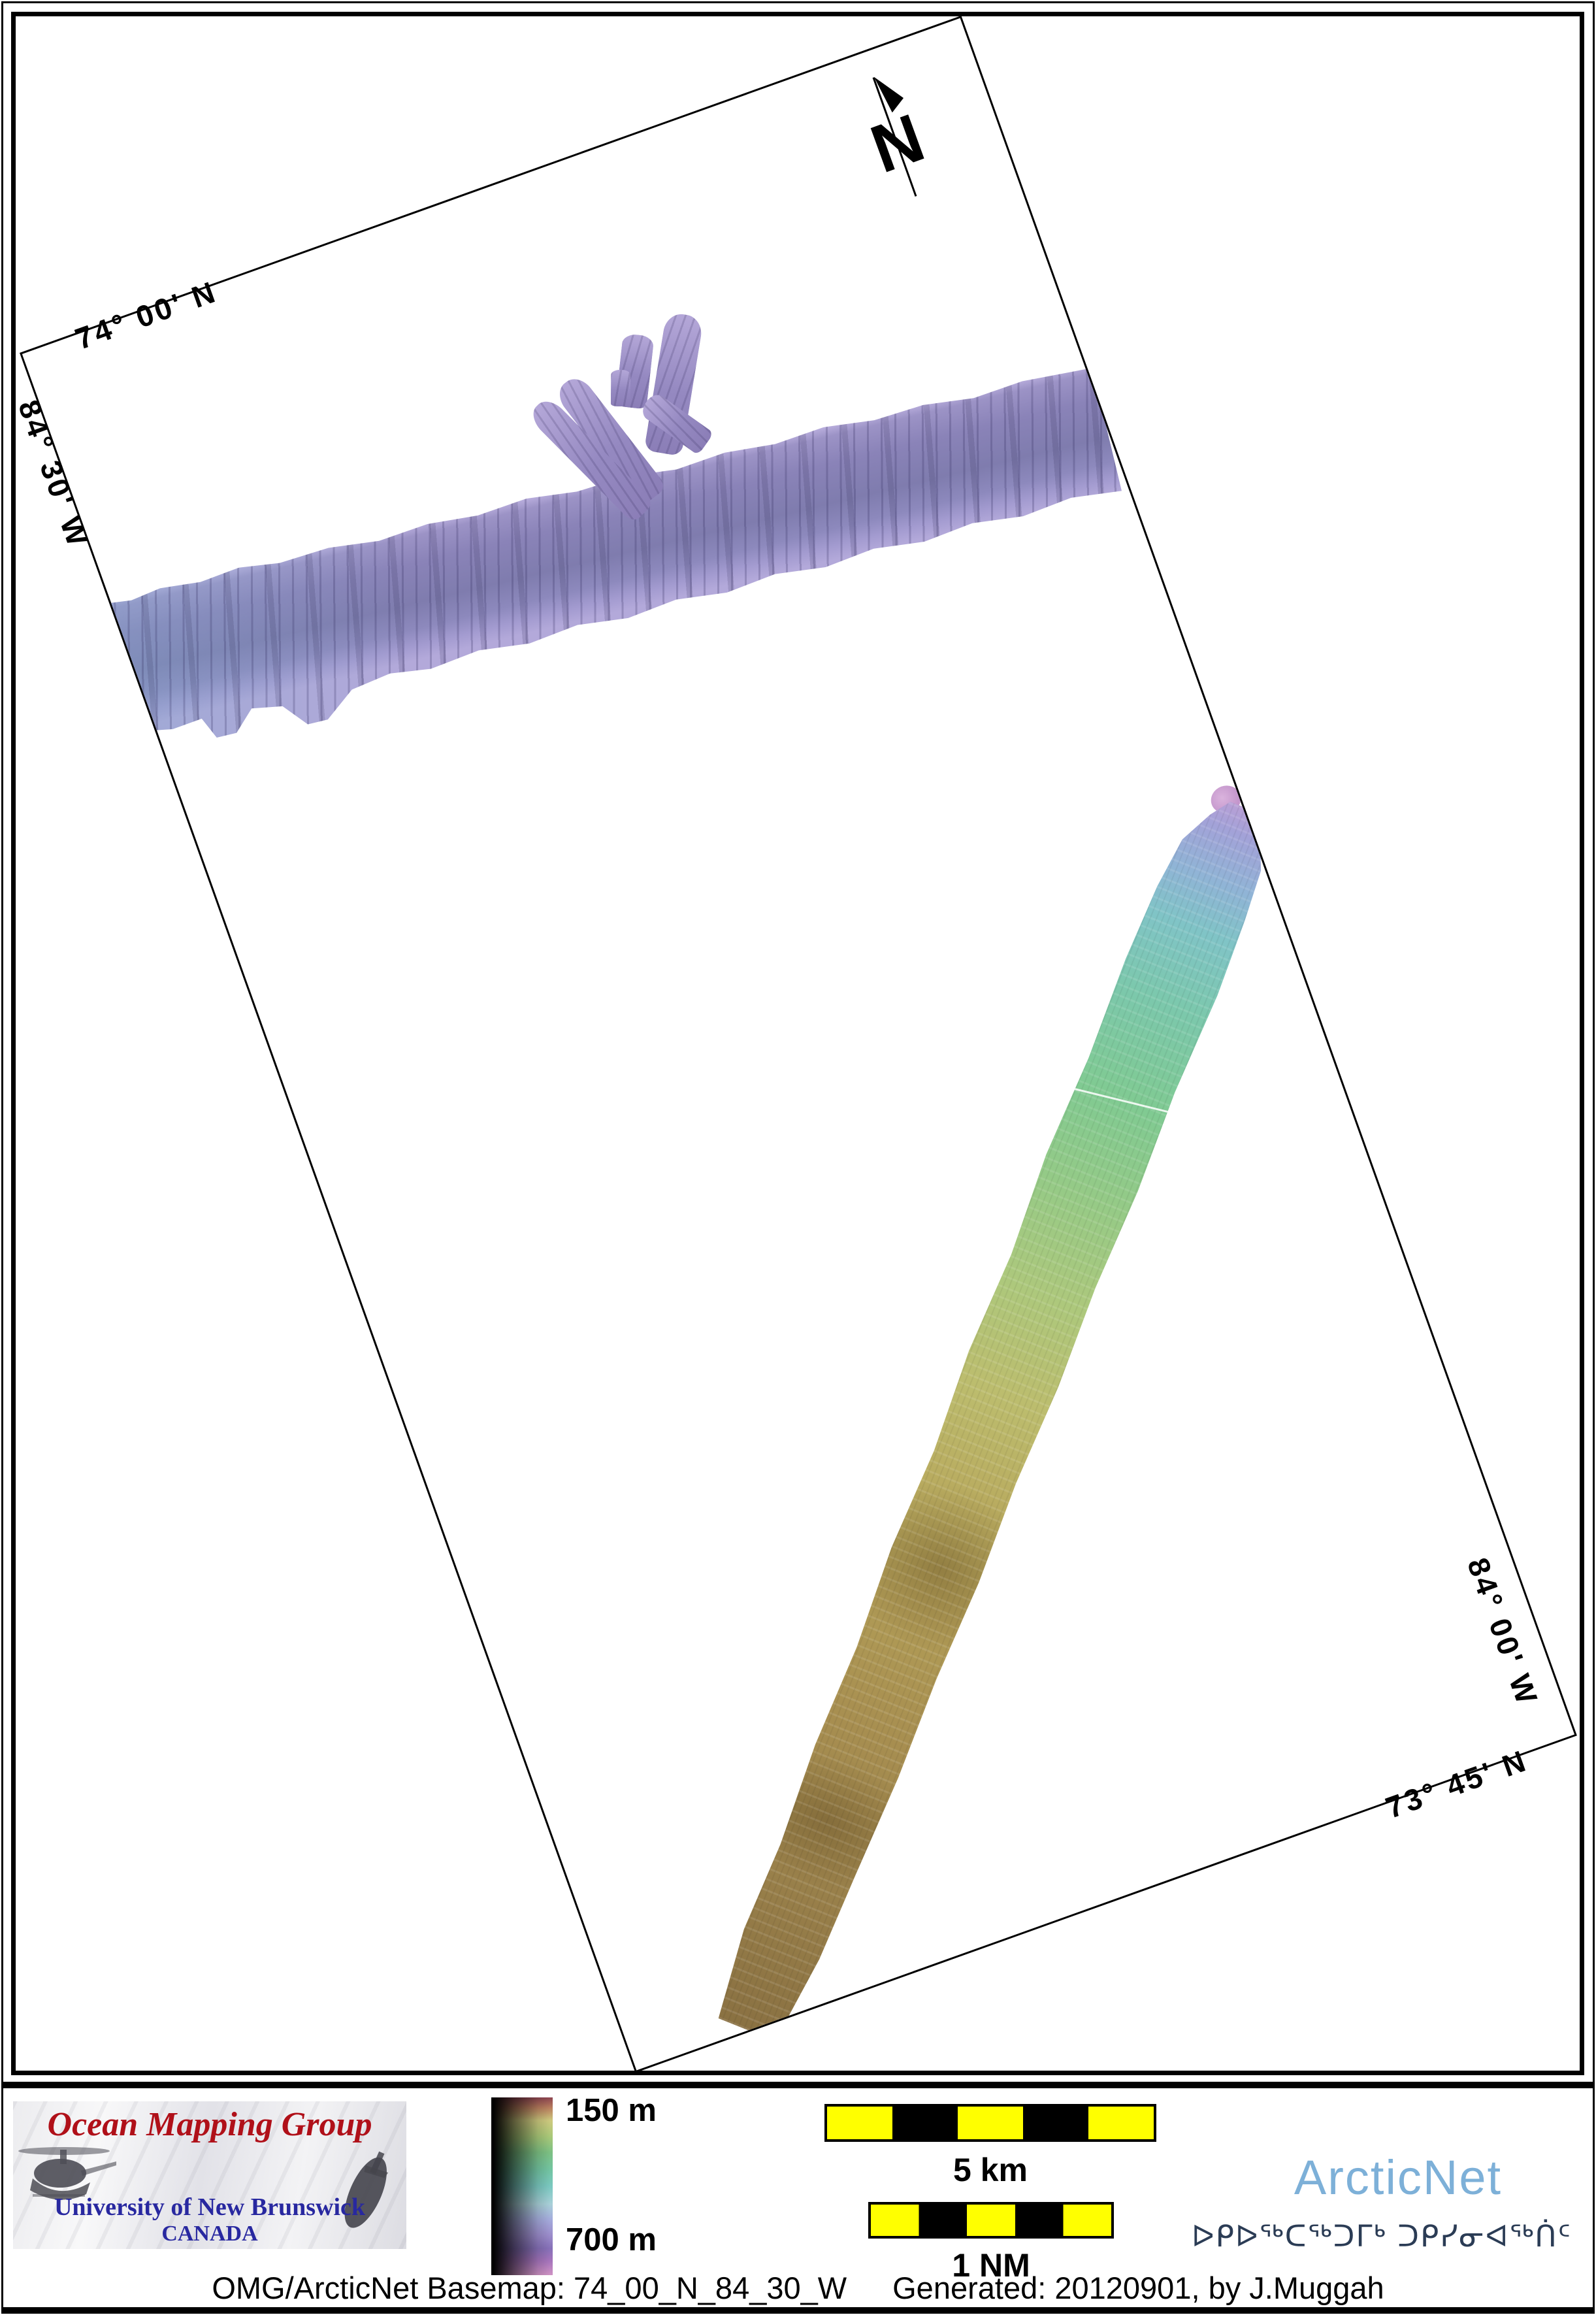 This screenshot has height=2315, width=1596. What do you see at coordinates (1121, 1100) in the screenshot?
I see `swath-track-line` at bounding box center [1121, 1100].